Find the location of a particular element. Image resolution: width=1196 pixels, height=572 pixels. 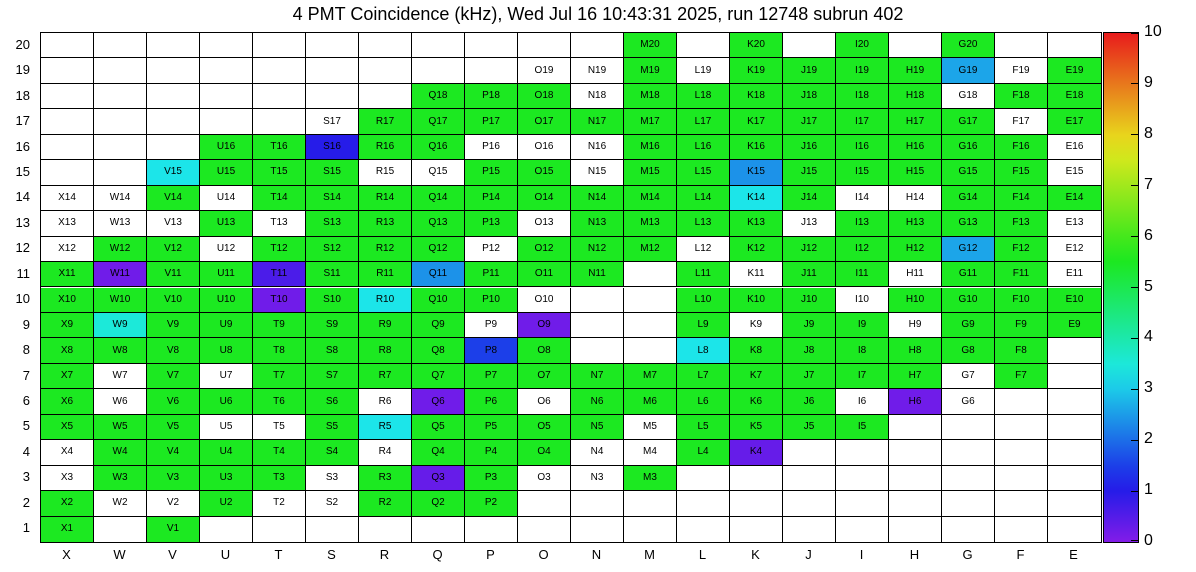

heatmap-cell: H13 is located at coordinates (915, 224).